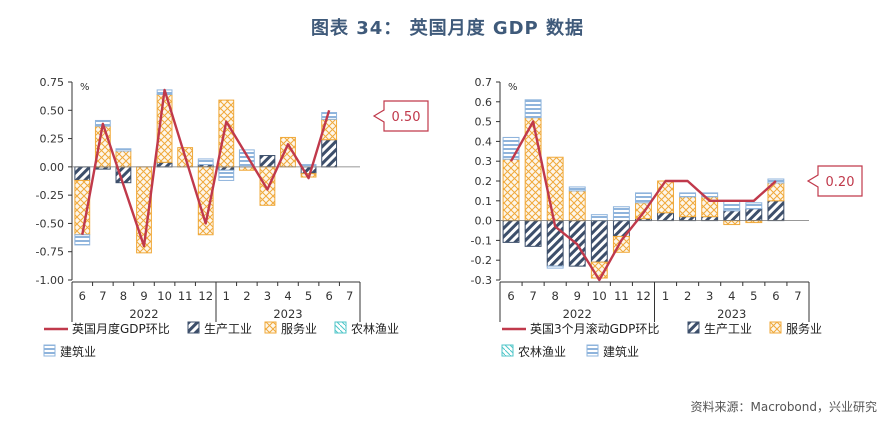 This screenshot has width=895, height=426. Describe the element at coordinates (621, 296) in the screenshot. I see `x-tick-label: 11` at that location.